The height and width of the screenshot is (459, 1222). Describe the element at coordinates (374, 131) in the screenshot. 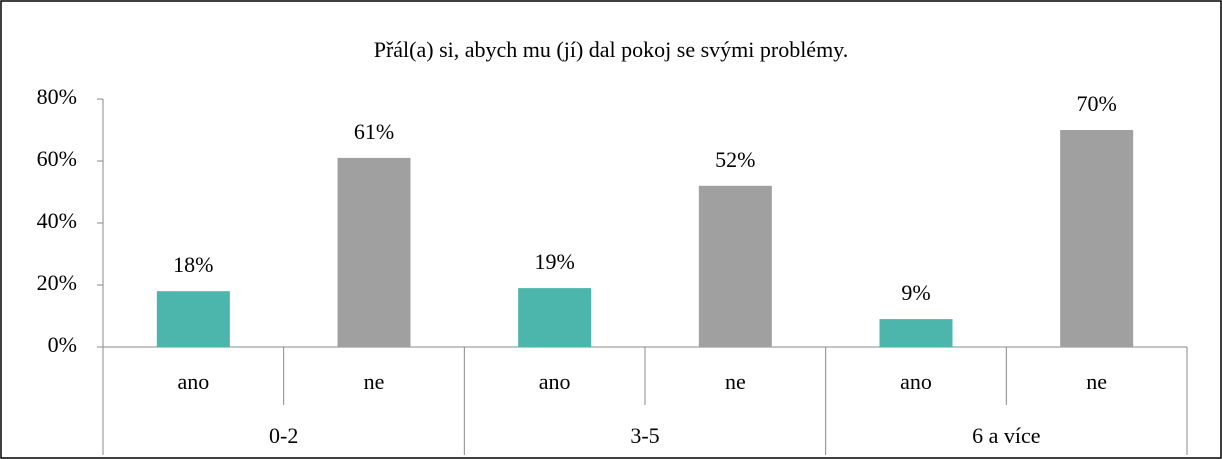

I see `data-label: 61%` at that location.